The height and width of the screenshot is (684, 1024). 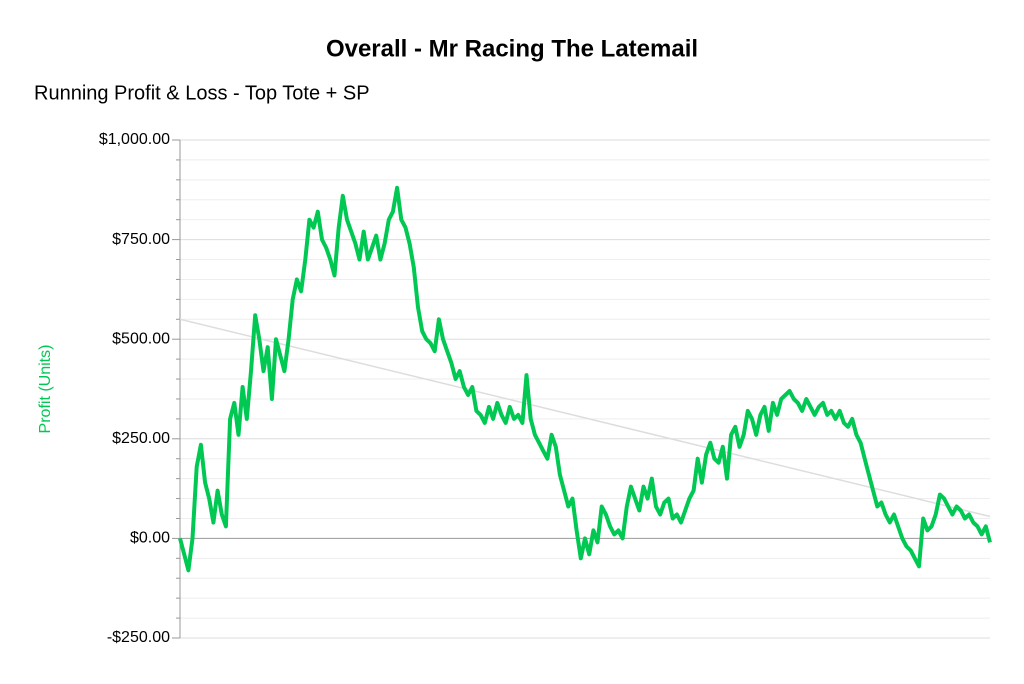 What do you see at coordinates (150, 538) in the screenshot?
I see `y-tick-label: $0.00` at bounding box center [150, 538].